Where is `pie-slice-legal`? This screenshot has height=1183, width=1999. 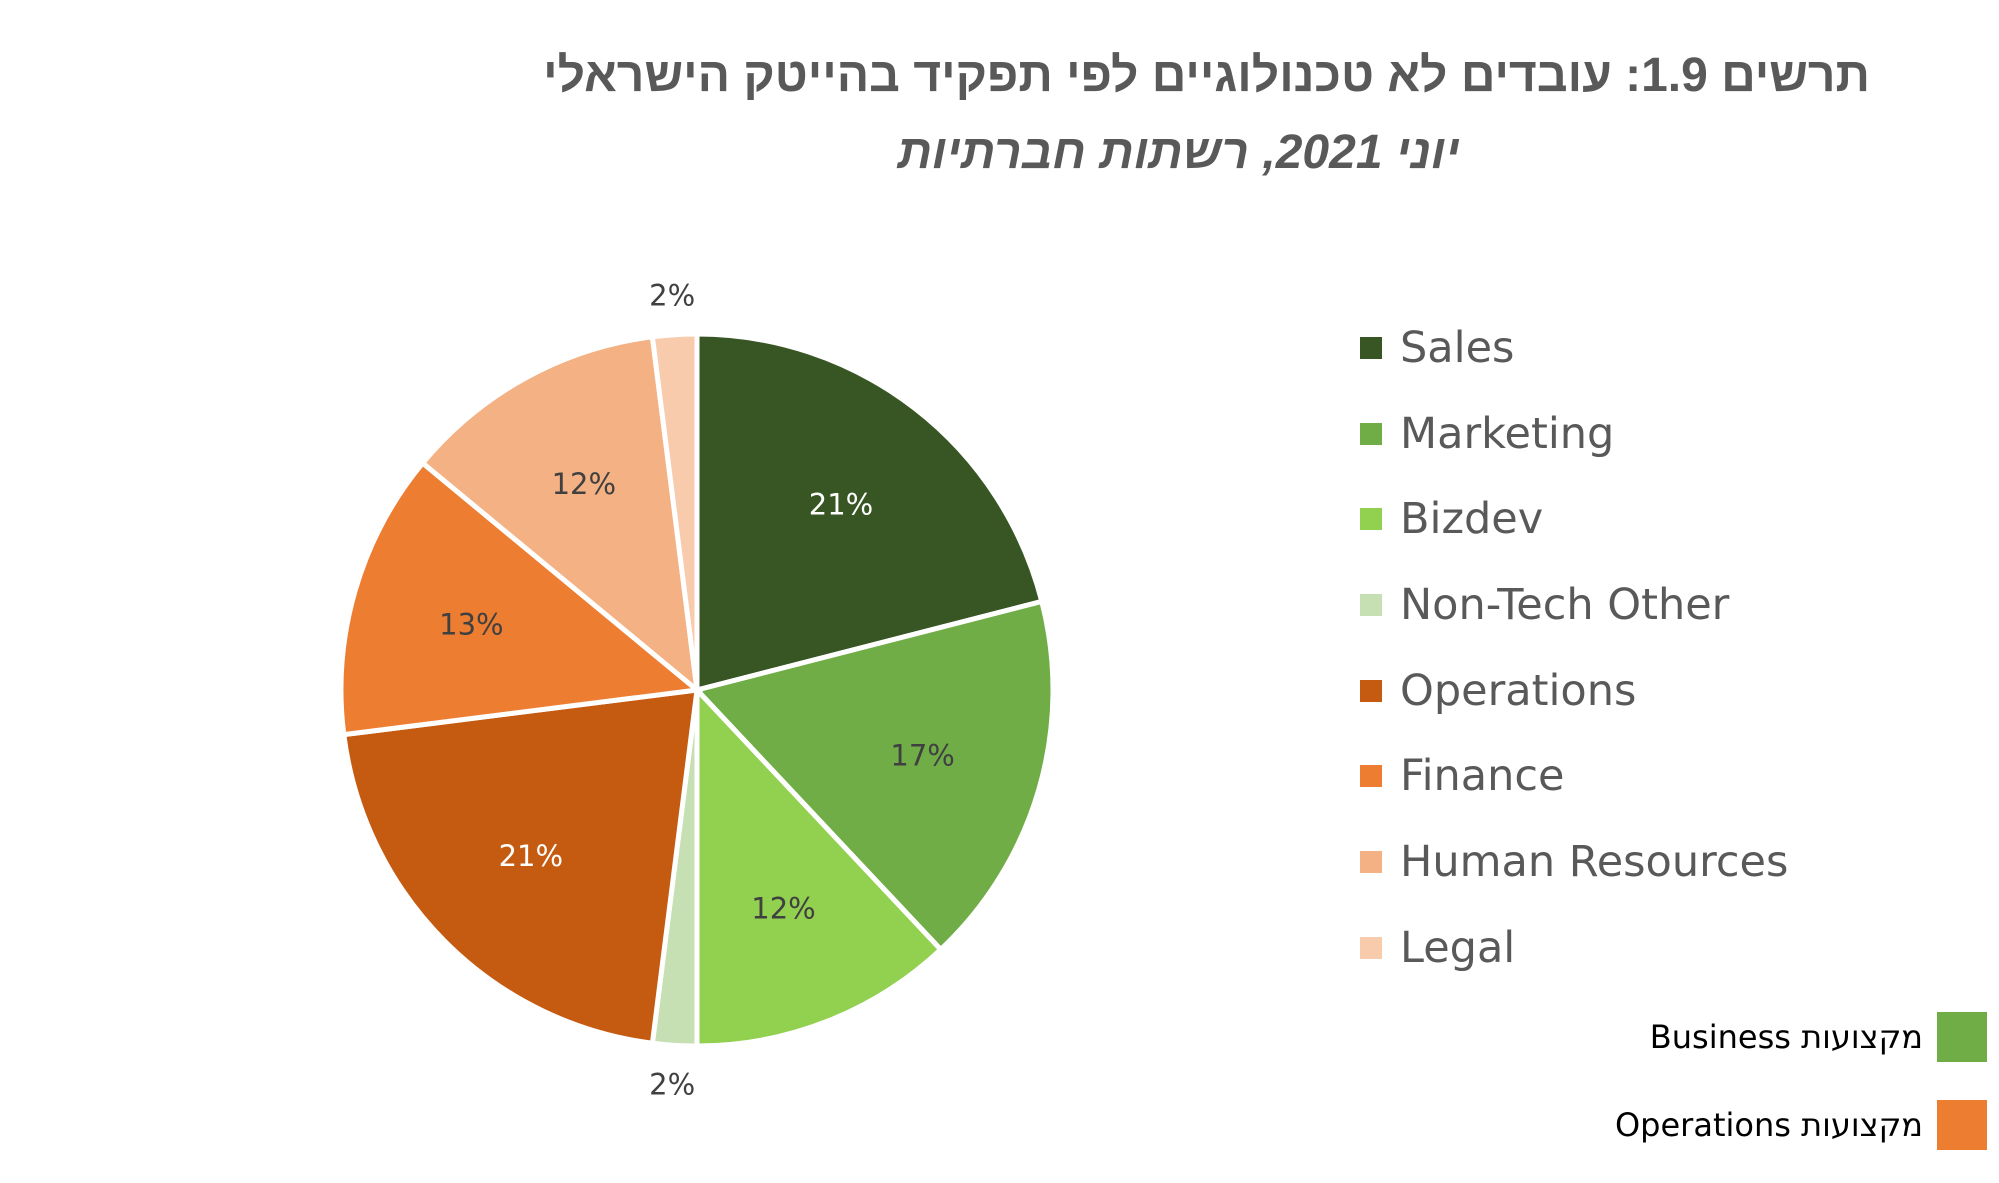
pie-slice-legal is located at coordinates (674, 511).